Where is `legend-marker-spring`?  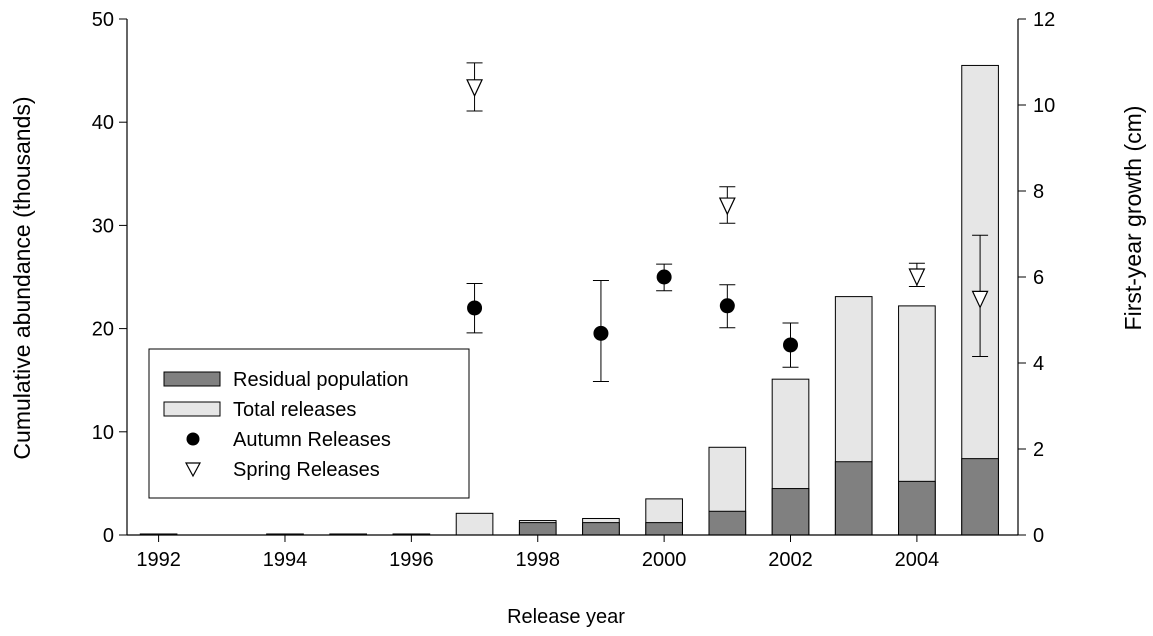
legend-marker-spring is located at coordinates (193, 470).